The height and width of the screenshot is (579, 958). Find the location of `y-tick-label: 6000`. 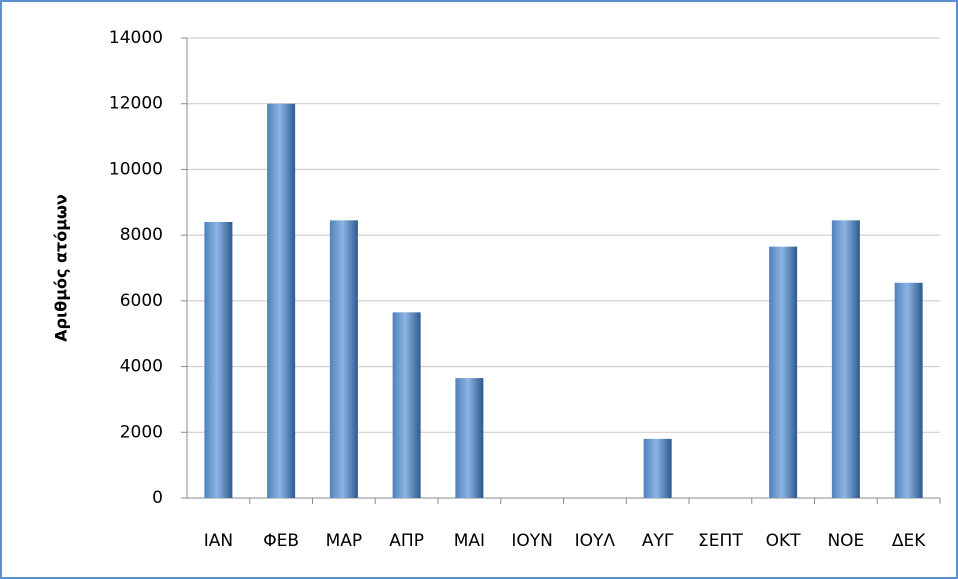

y-tick-label: 6000 is located at coordinates (141, 301).